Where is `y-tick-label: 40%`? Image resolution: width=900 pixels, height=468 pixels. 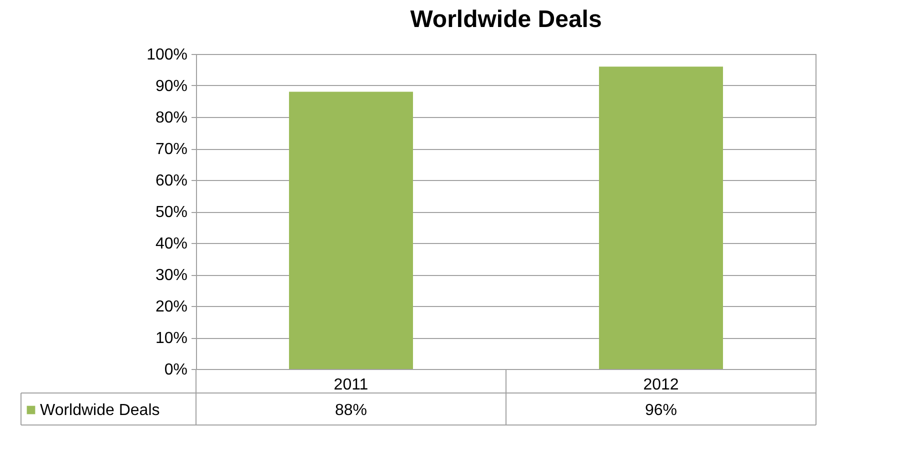
y-tick-label: 40% is located at coordinates (171, 244).